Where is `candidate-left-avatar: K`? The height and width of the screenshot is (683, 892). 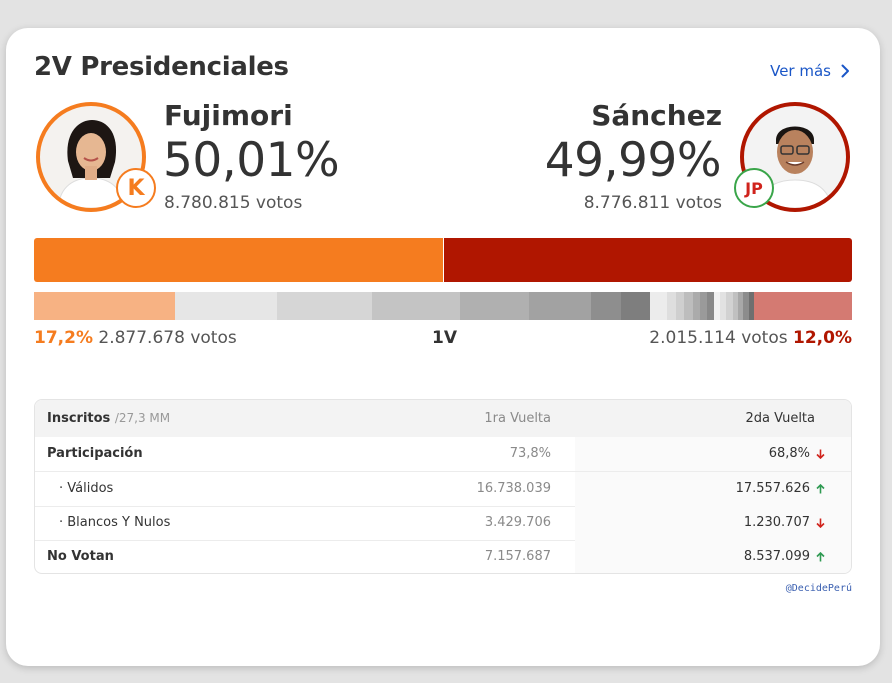
candidate-left-avatar: K is located at coordinates (96, 157).